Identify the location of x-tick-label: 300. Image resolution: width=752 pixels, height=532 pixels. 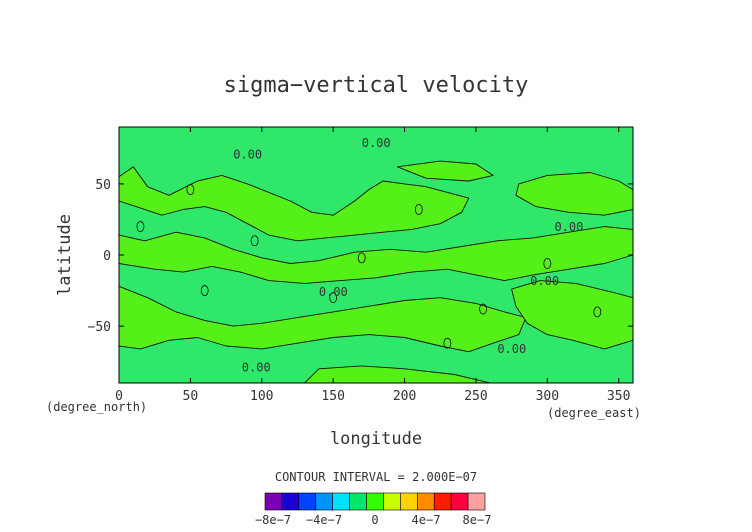
(547, 396).